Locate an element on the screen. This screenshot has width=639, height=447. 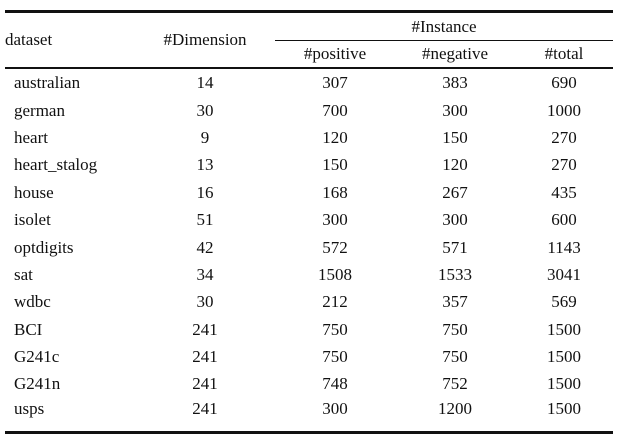
cell-negative: 1200 is located at coordinates (455, 415).